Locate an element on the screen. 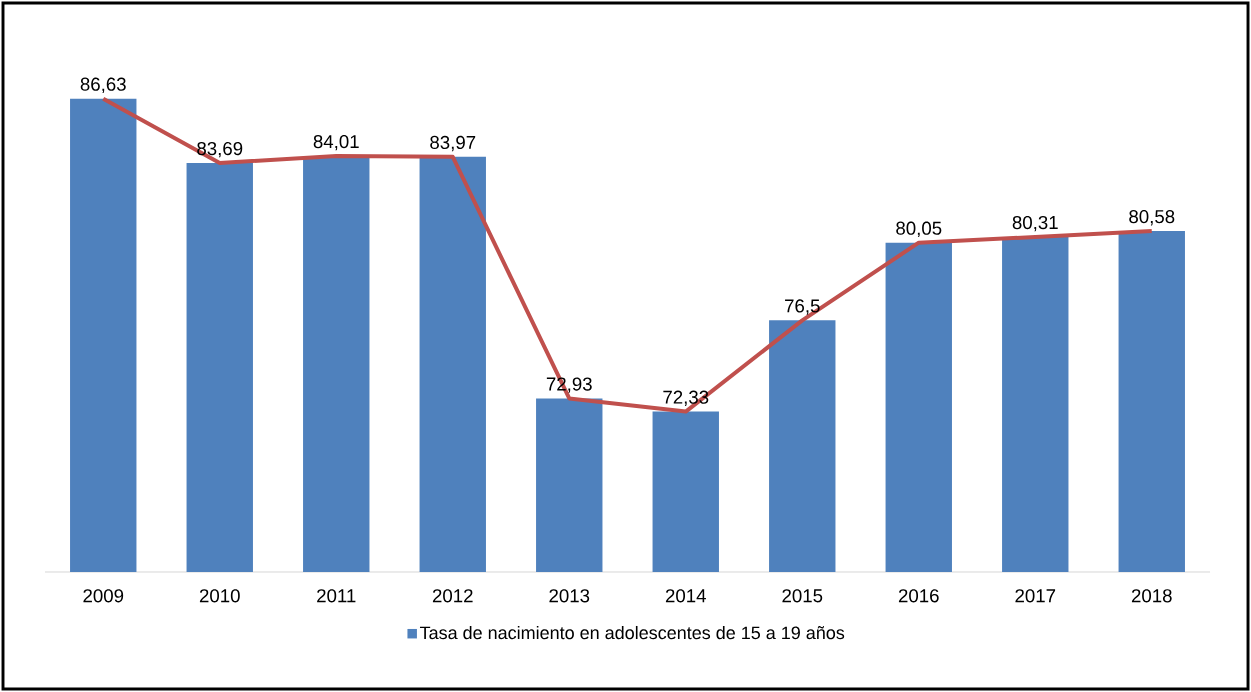 The image size is (1251, 692). data-label: 83,69 is located at coordinates (220, 149).